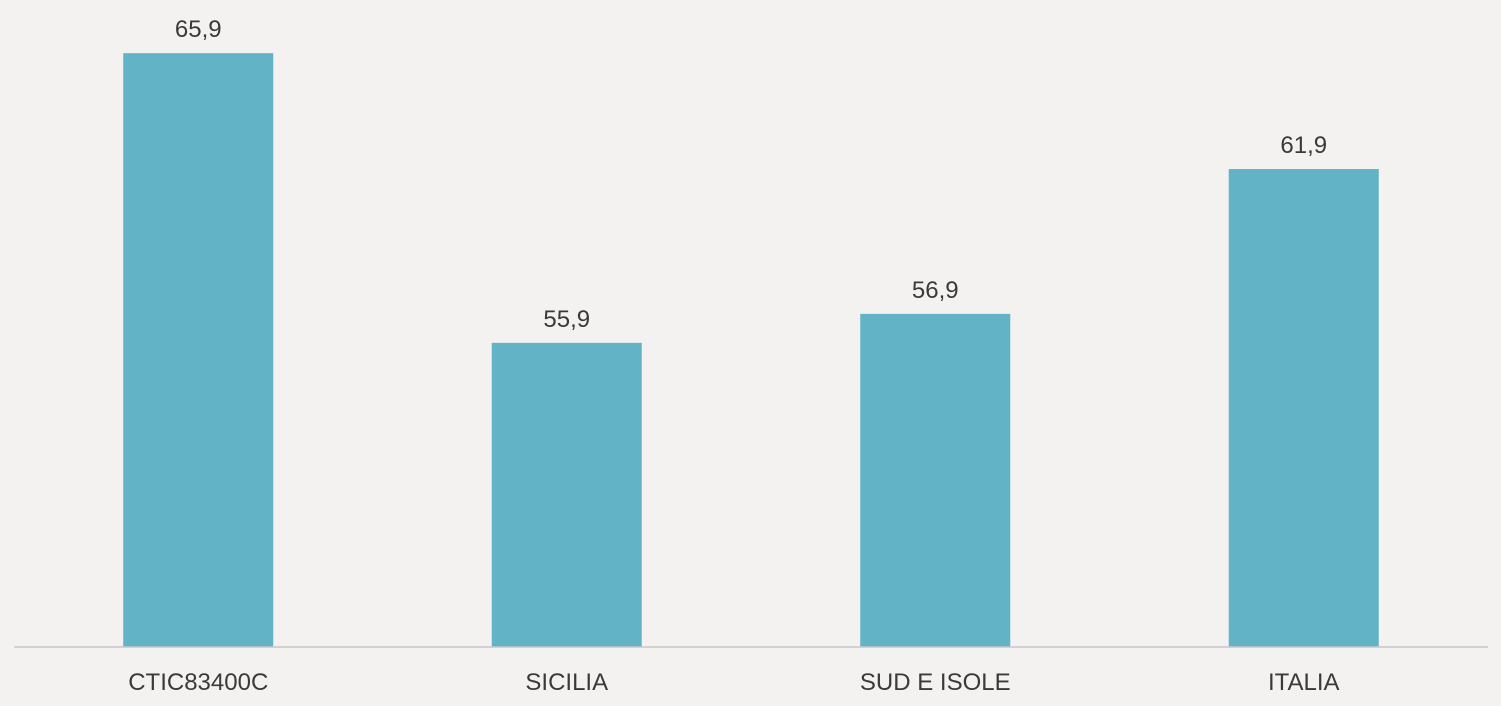 The image size is (1501, 706). Describe the element at coordinates (566, 319) in the screenshot. I see `value-label: 55,9` at that location.